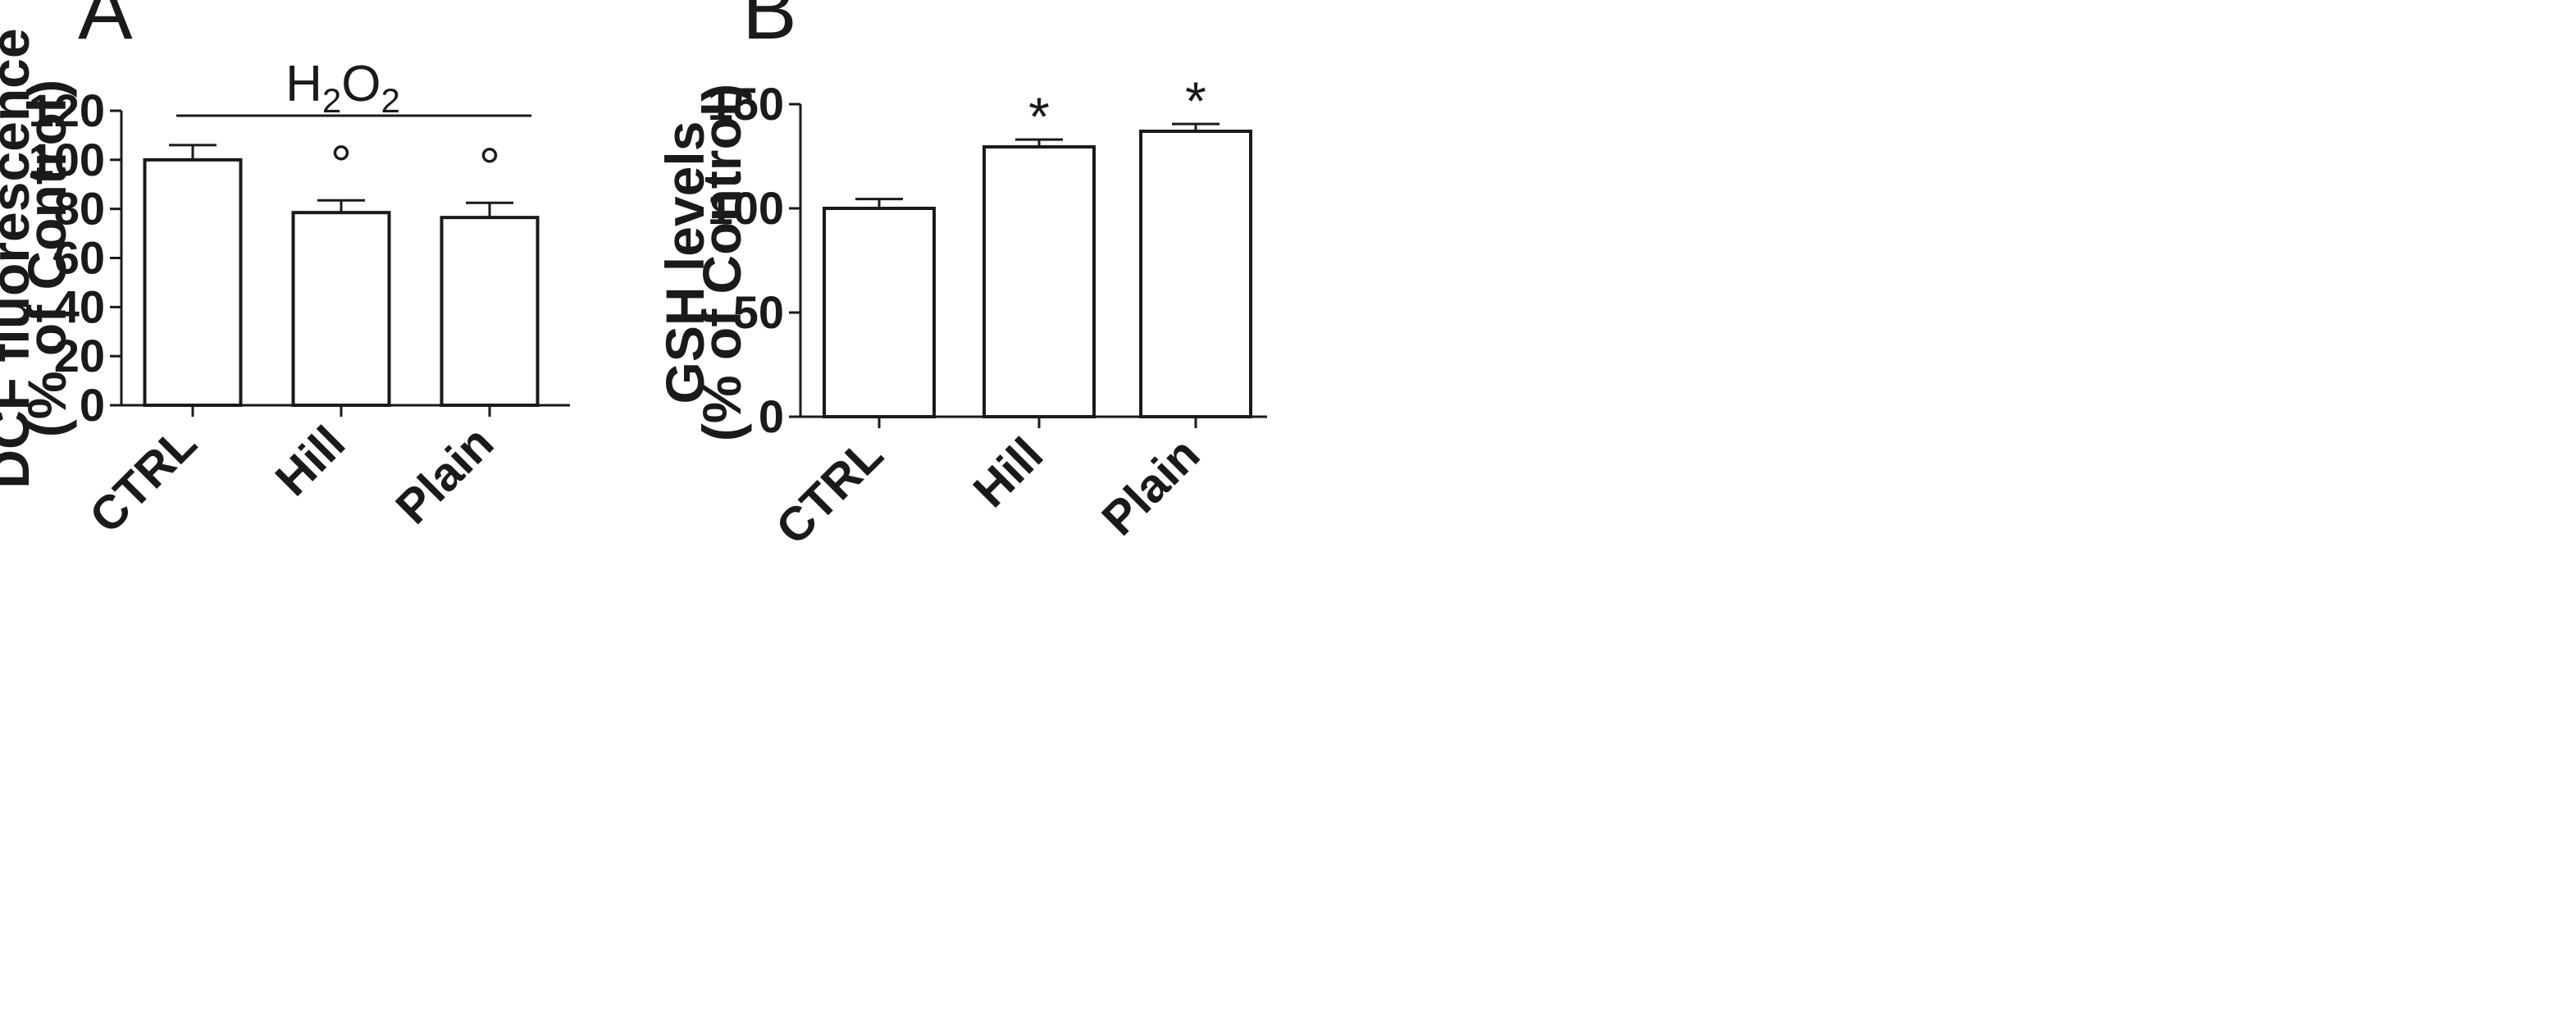 The image size is (2576, 1009). What do you see at coordinates (769, 28) in the screenshot?
I see `panel-letter: B` at bounding box center [769, 28].